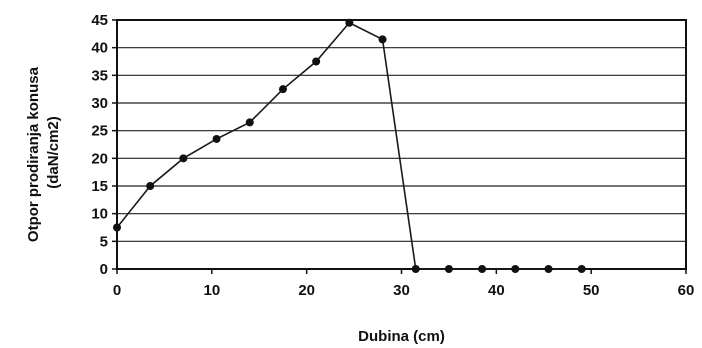 This screenshot has height=348, width=702. I want to click on y-tick-label-30: 30, so click(99, 103).